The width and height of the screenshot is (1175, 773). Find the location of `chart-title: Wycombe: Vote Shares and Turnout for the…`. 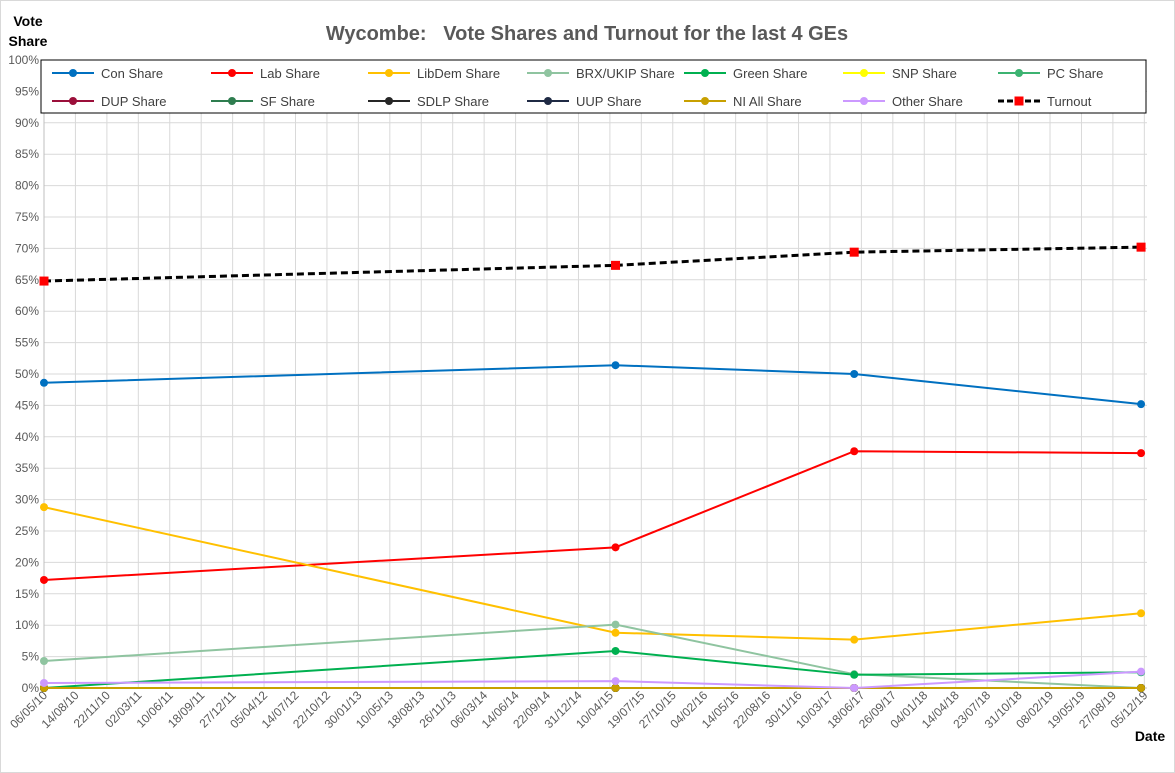

chart-title: Wycombe: Vote Shares and Turnout for the… is located at coordinates (587, 34).